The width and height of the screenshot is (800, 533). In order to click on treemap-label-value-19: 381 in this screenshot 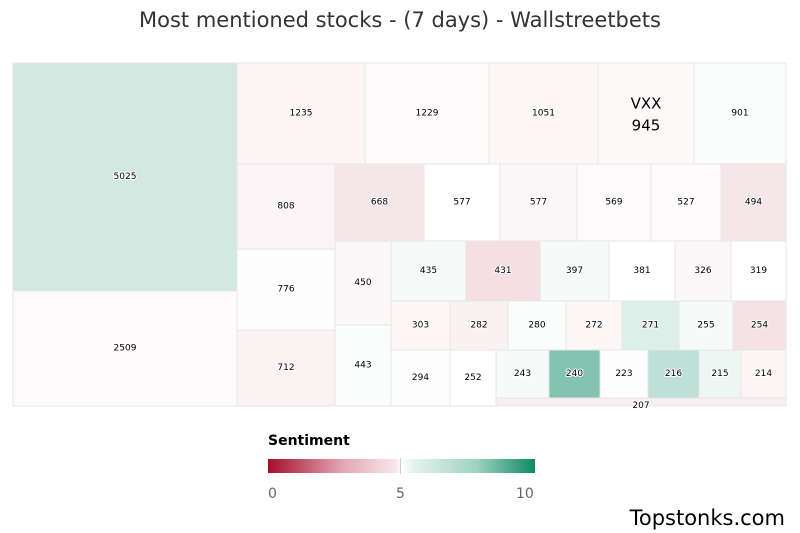, I will do `click(641, 271)`.